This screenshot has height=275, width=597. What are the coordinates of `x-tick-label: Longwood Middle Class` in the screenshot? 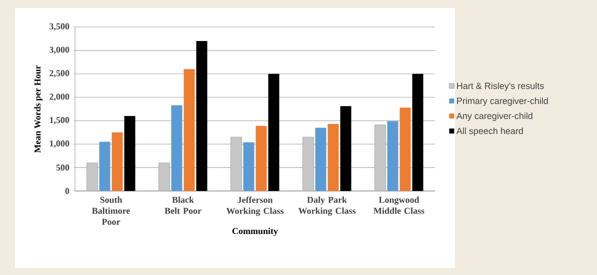 It's located at (399, 205).